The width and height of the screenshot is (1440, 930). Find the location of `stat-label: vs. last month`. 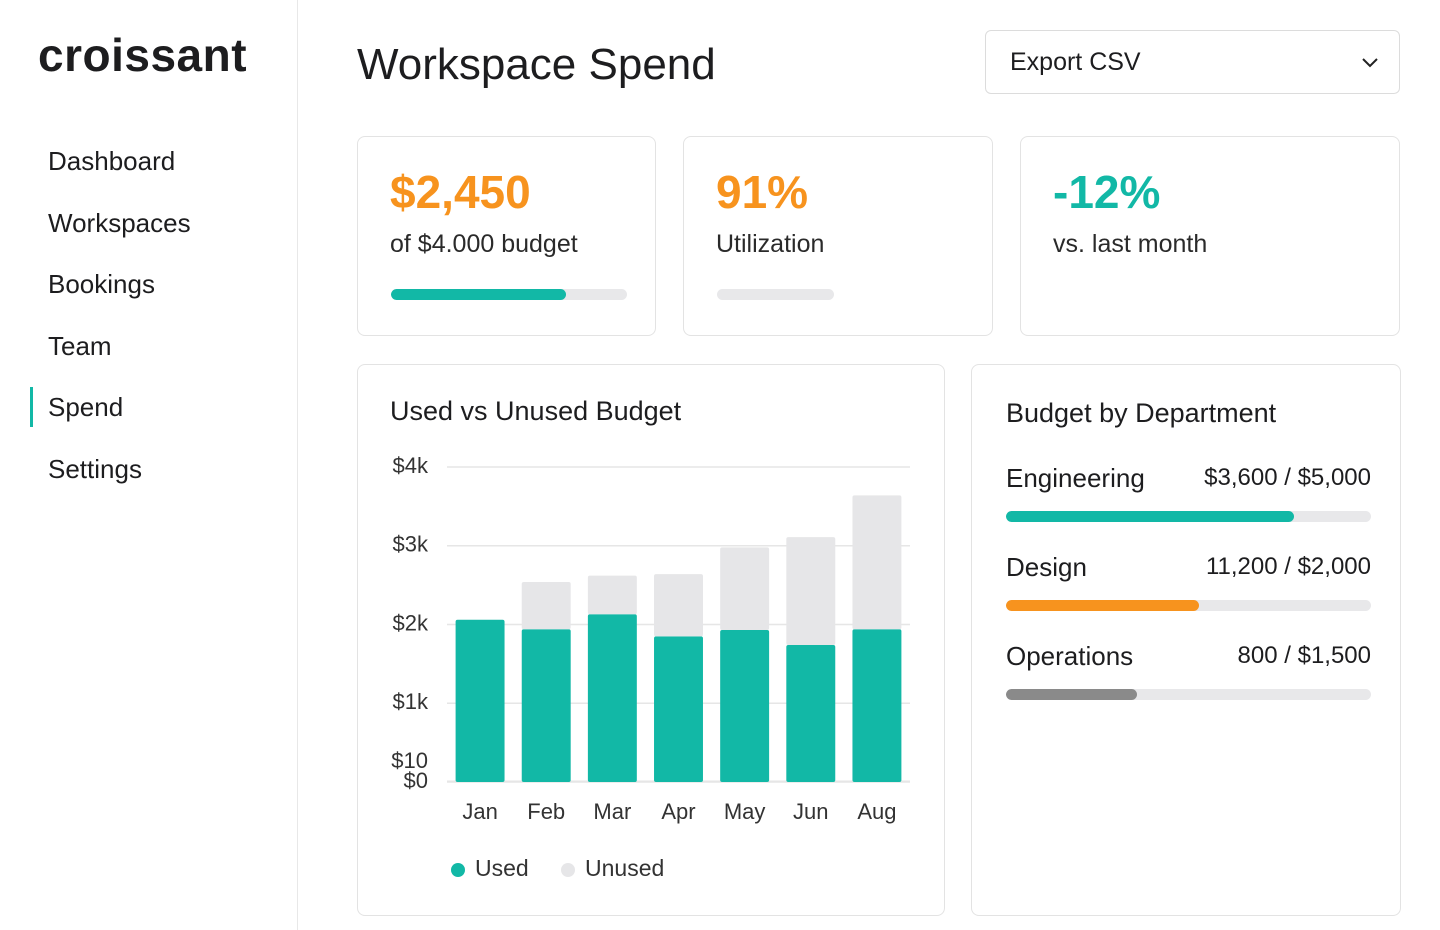

stat-label: vs. last month is located at coordinates (1130, 244).